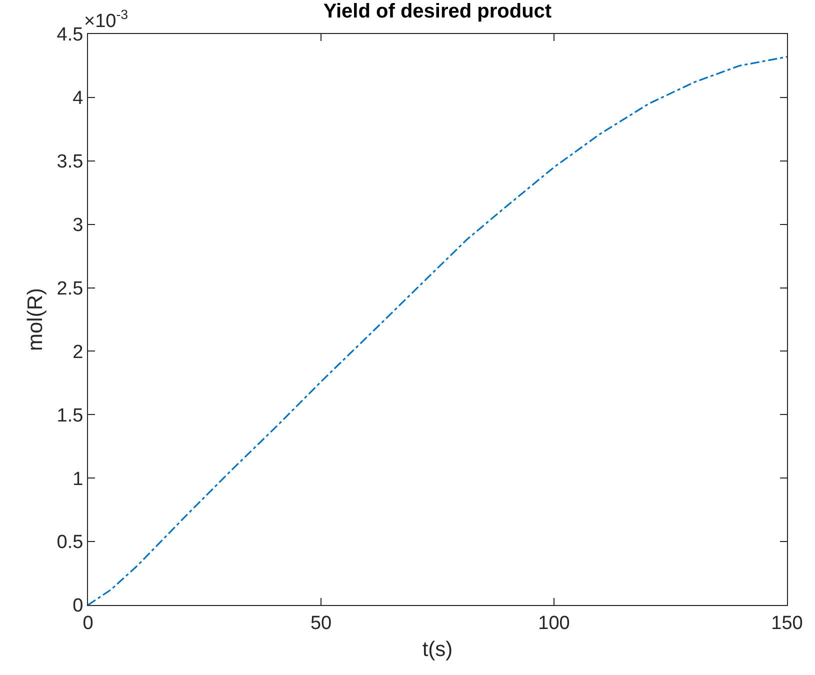 Image resolution: width=815 pixels, height=675 pixels. Describe the element at coordinates (70, 289) in the screenshot. I see `y-tick-label: 2.5` at that location.